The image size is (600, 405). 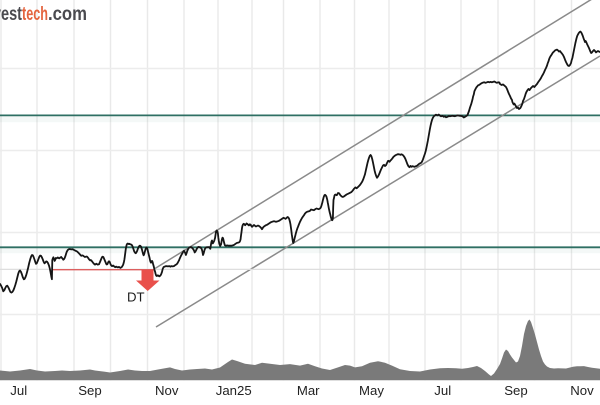 What do you see at coordinates (136, 297) in the screenshot?
I see `svg-text: DT` at bounding box center [136, 297].